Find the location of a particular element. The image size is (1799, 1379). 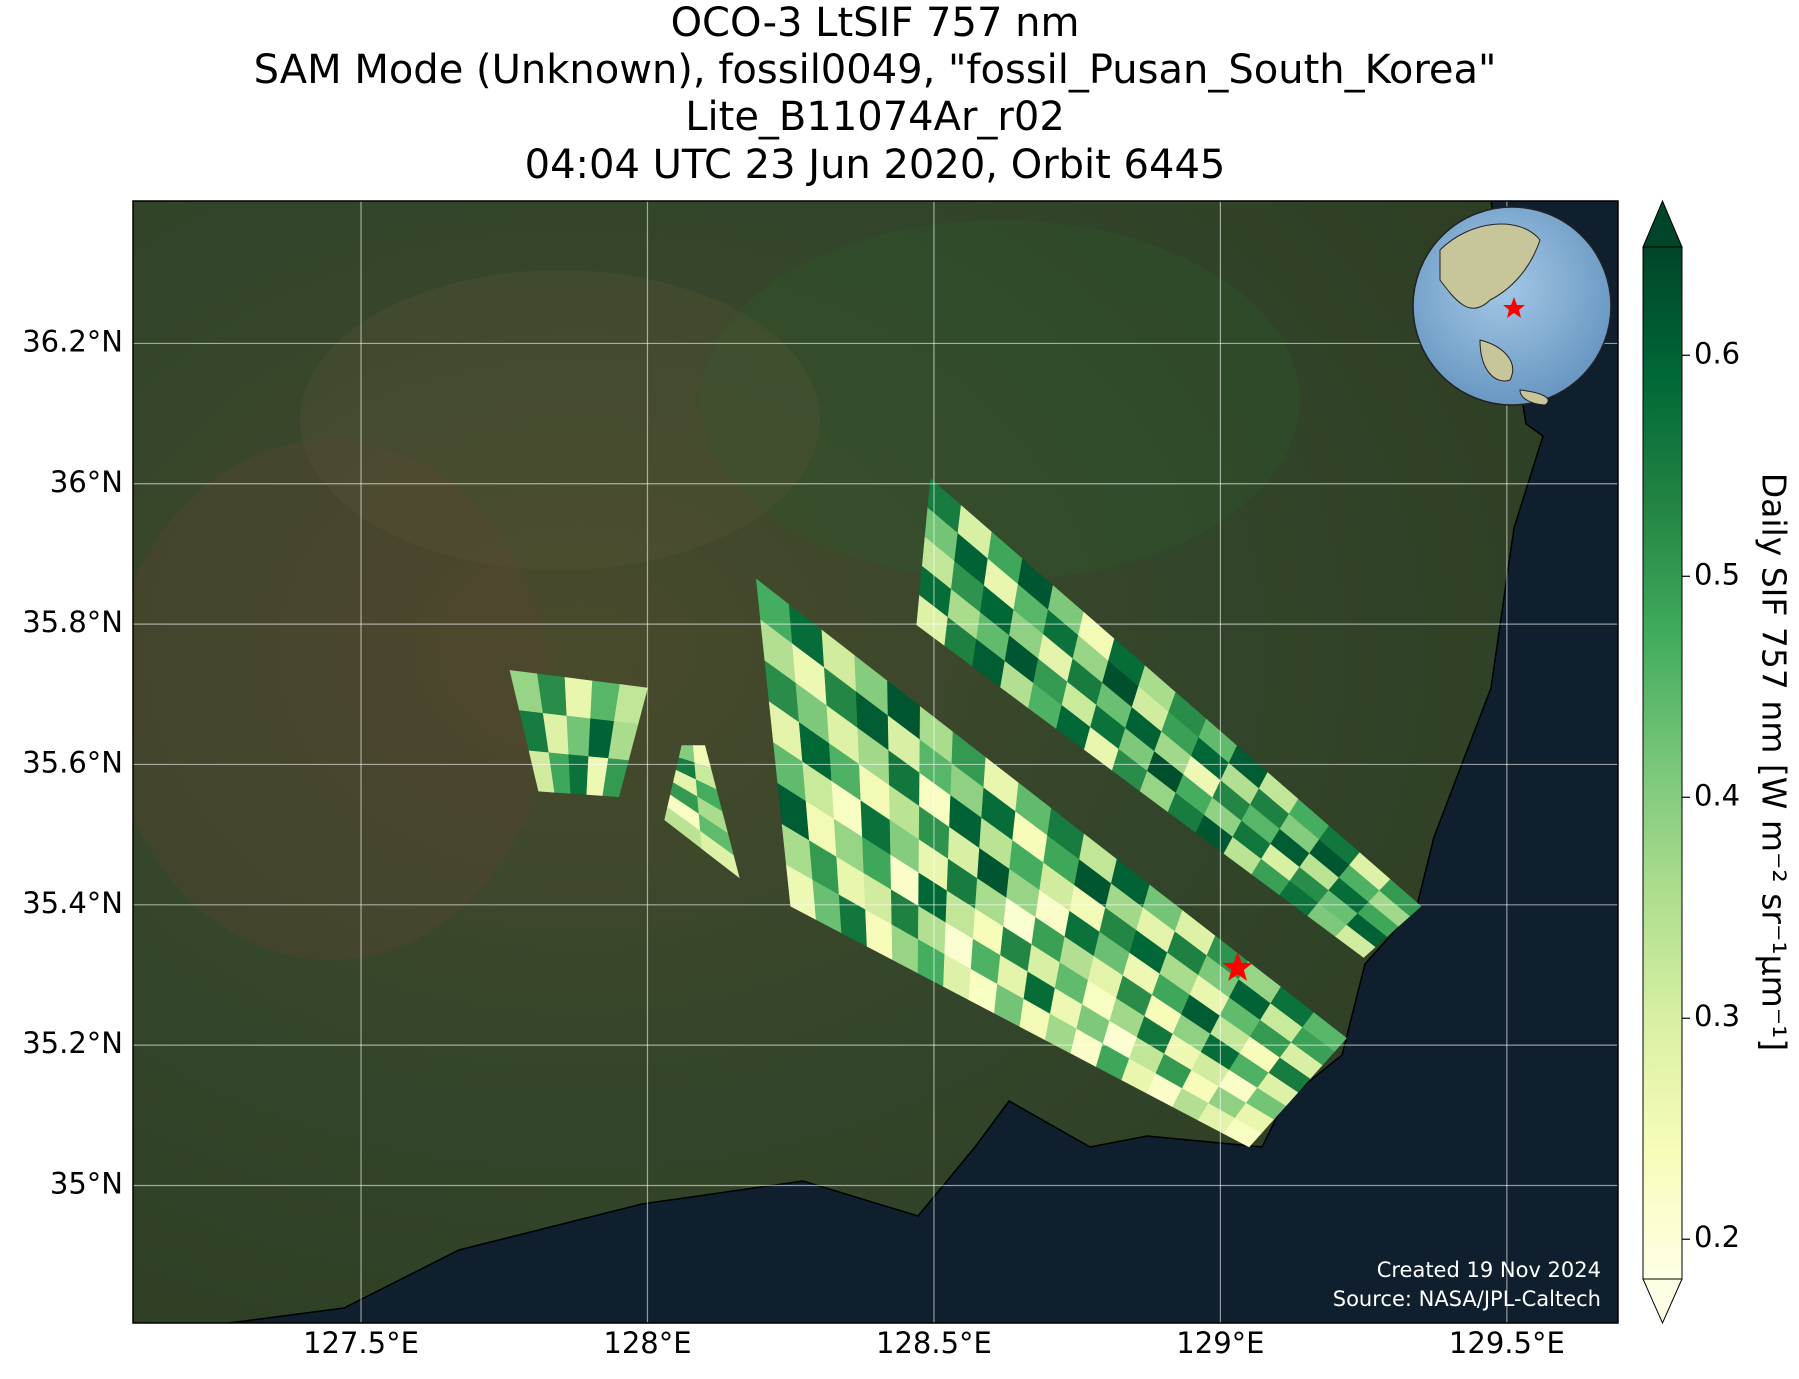

y-tick-label: 35.4°N is located at coordinates (72, 903).